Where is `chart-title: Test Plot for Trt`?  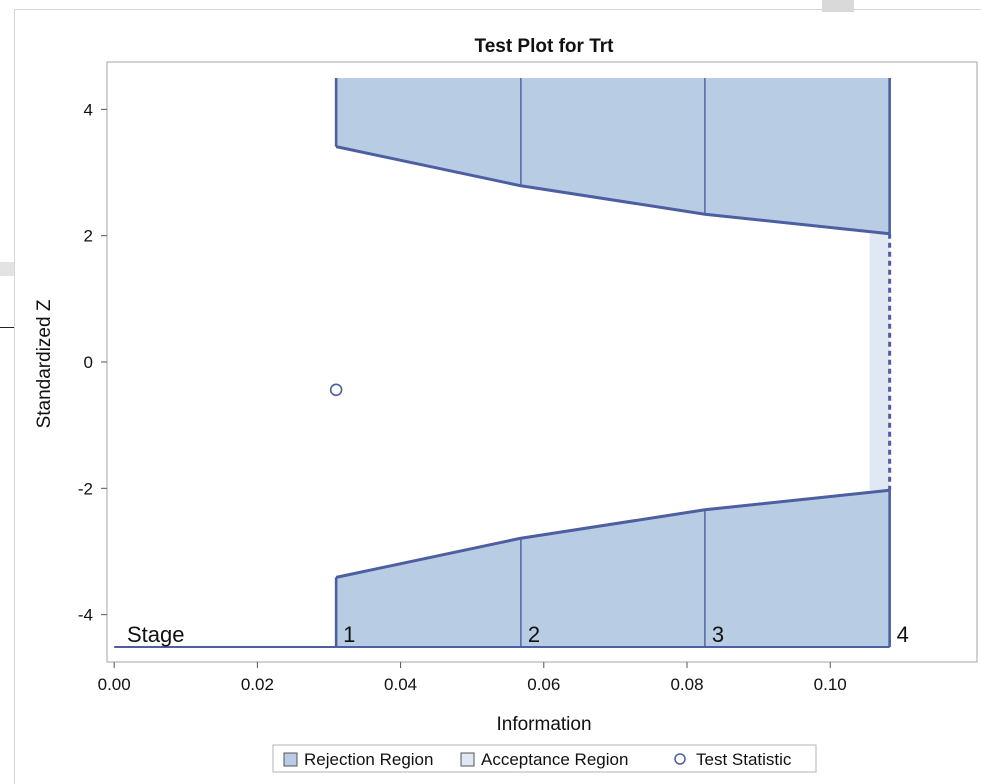
chart-title: Test Plot for Trt is located at coordinates (545, 46).